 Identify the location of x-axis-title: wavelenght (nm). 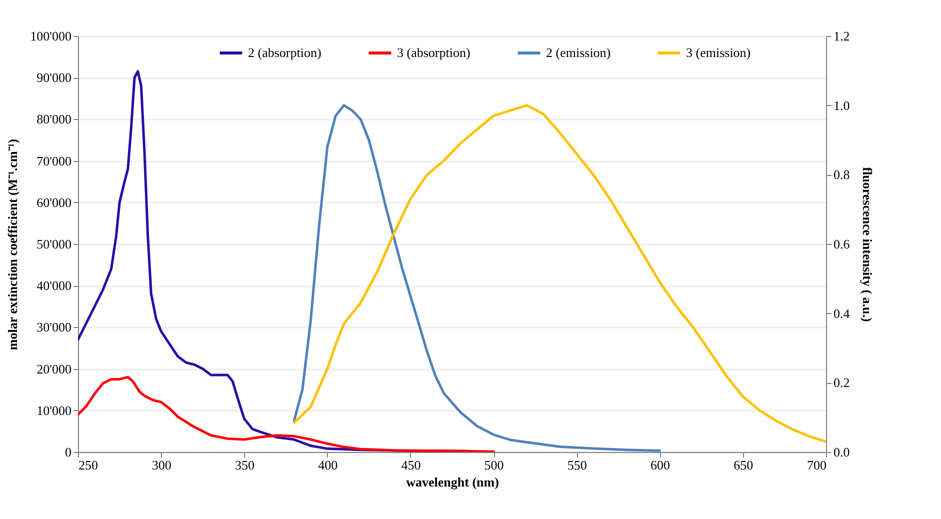
(452, 482).